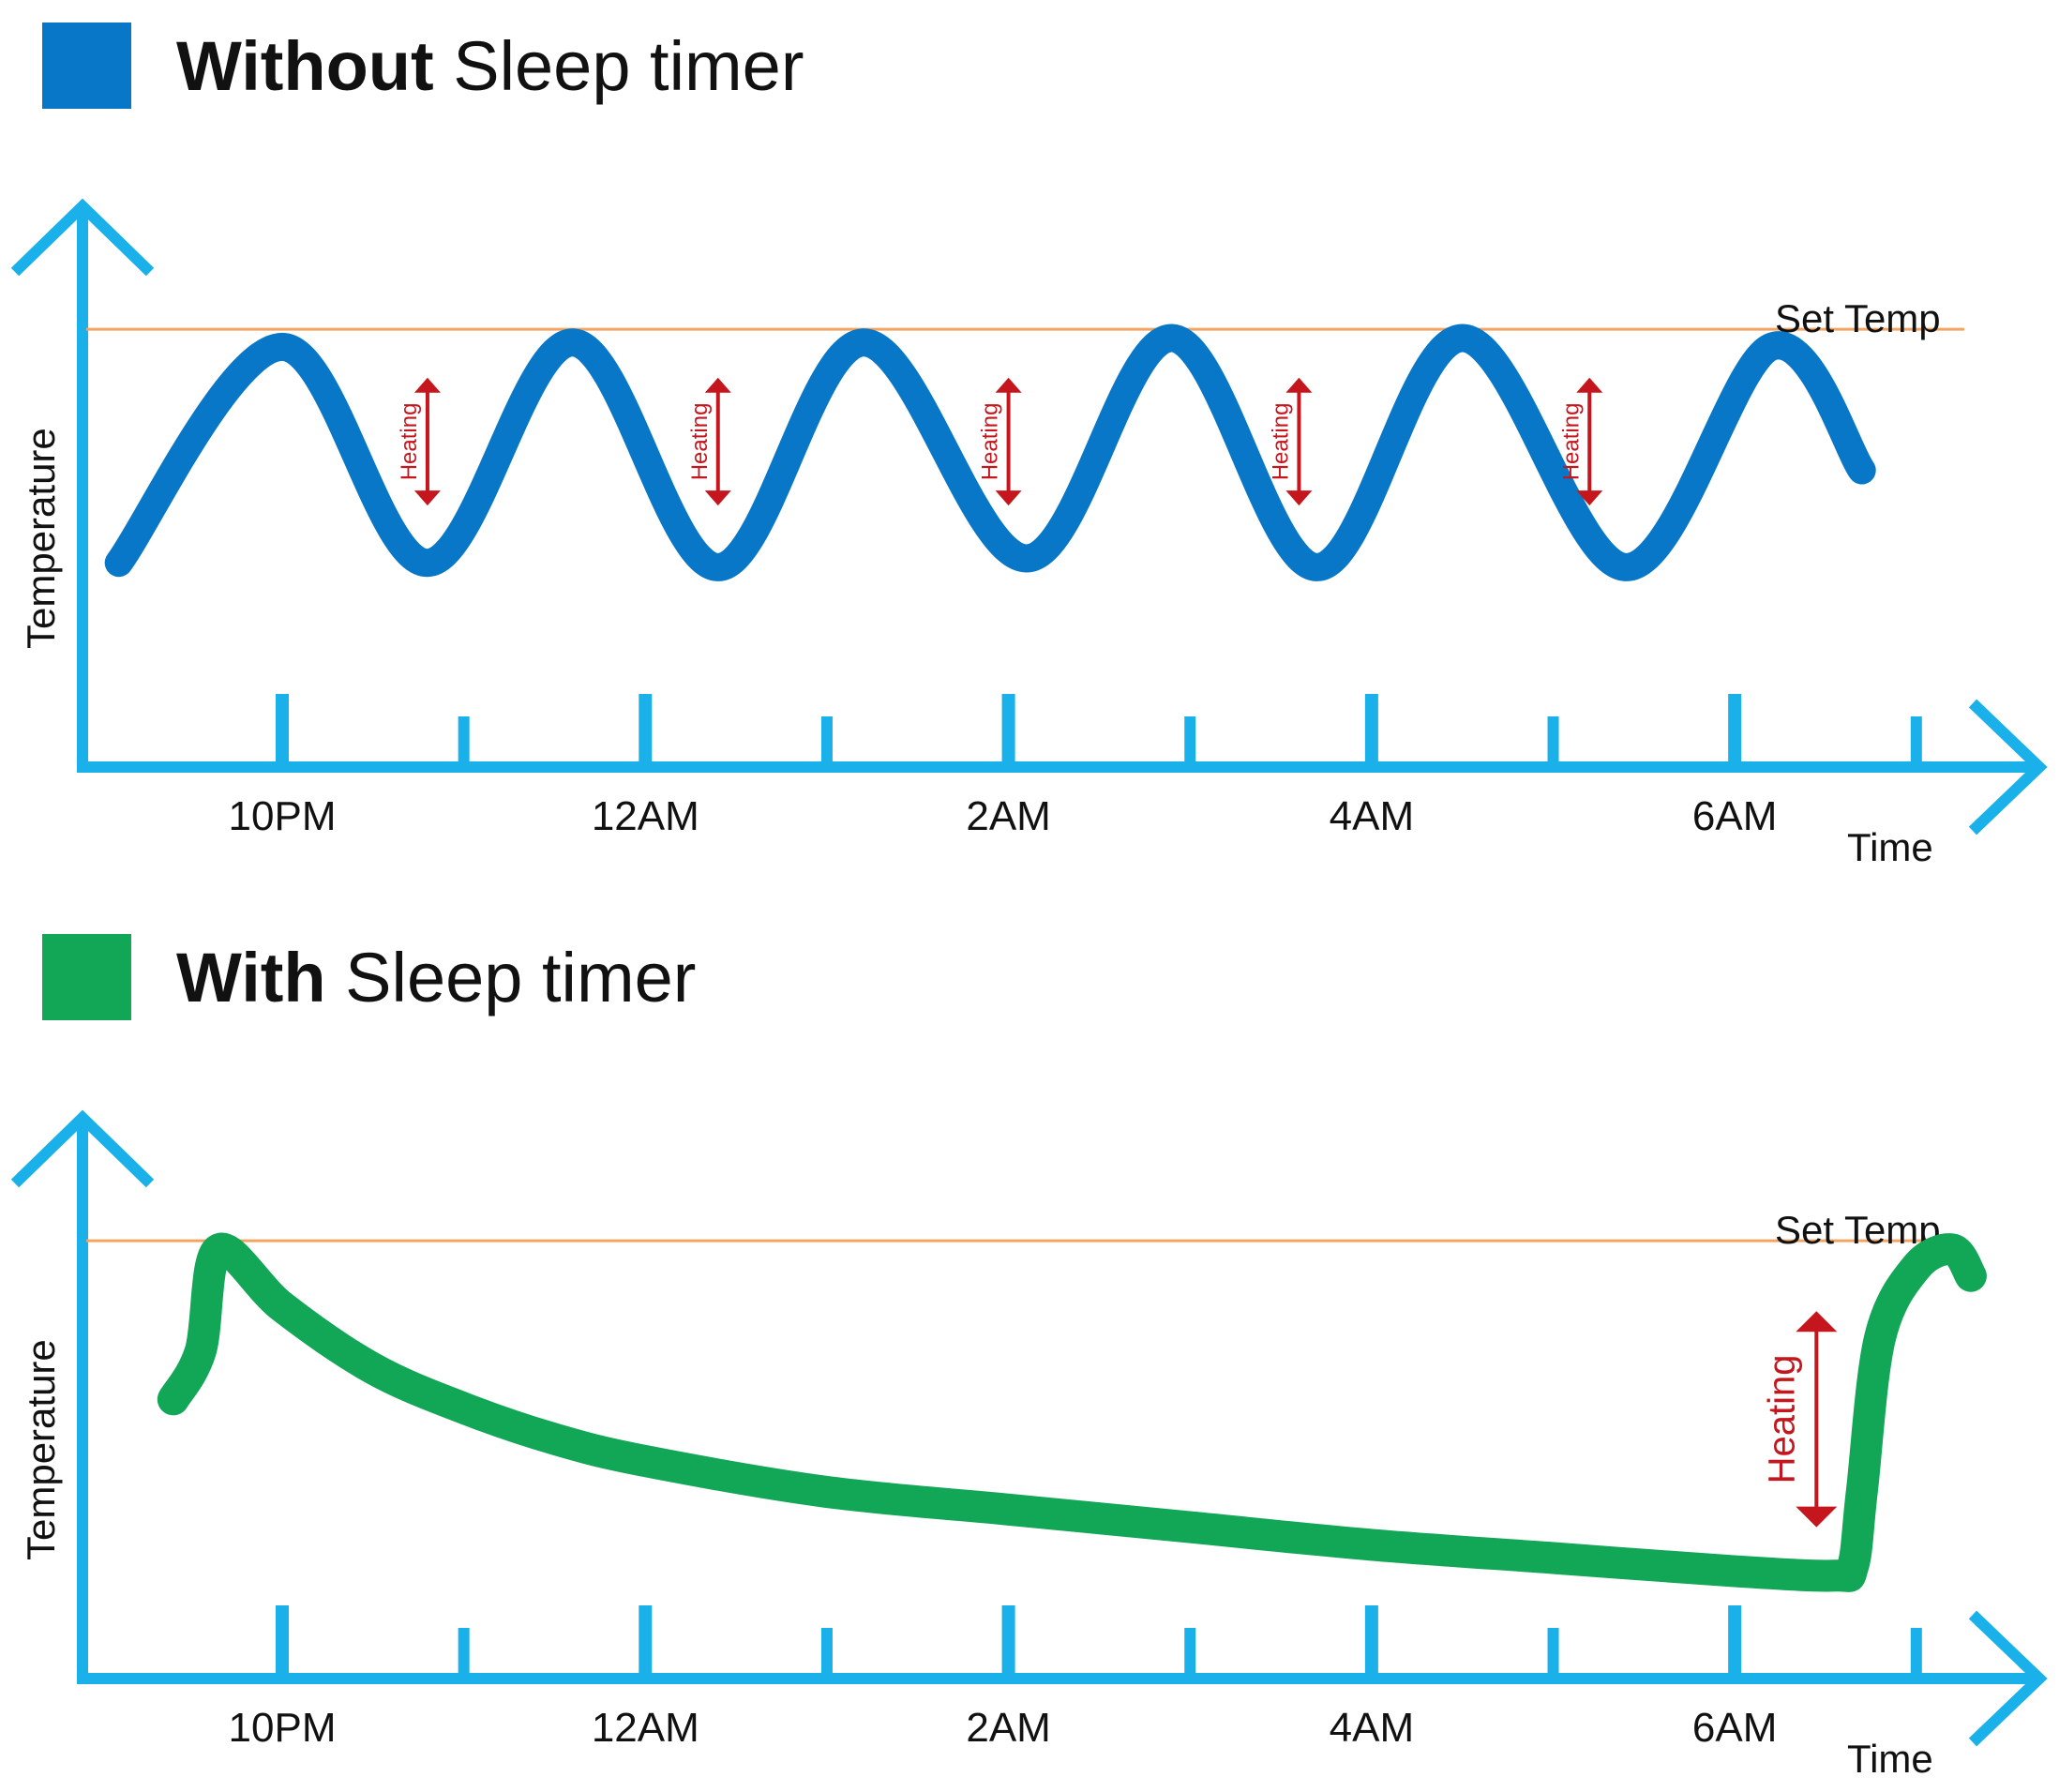 The width and height of the screenshot is (2059, 1792). I want to click on panel-title-with: With Sleep timer, so click(436, 977).